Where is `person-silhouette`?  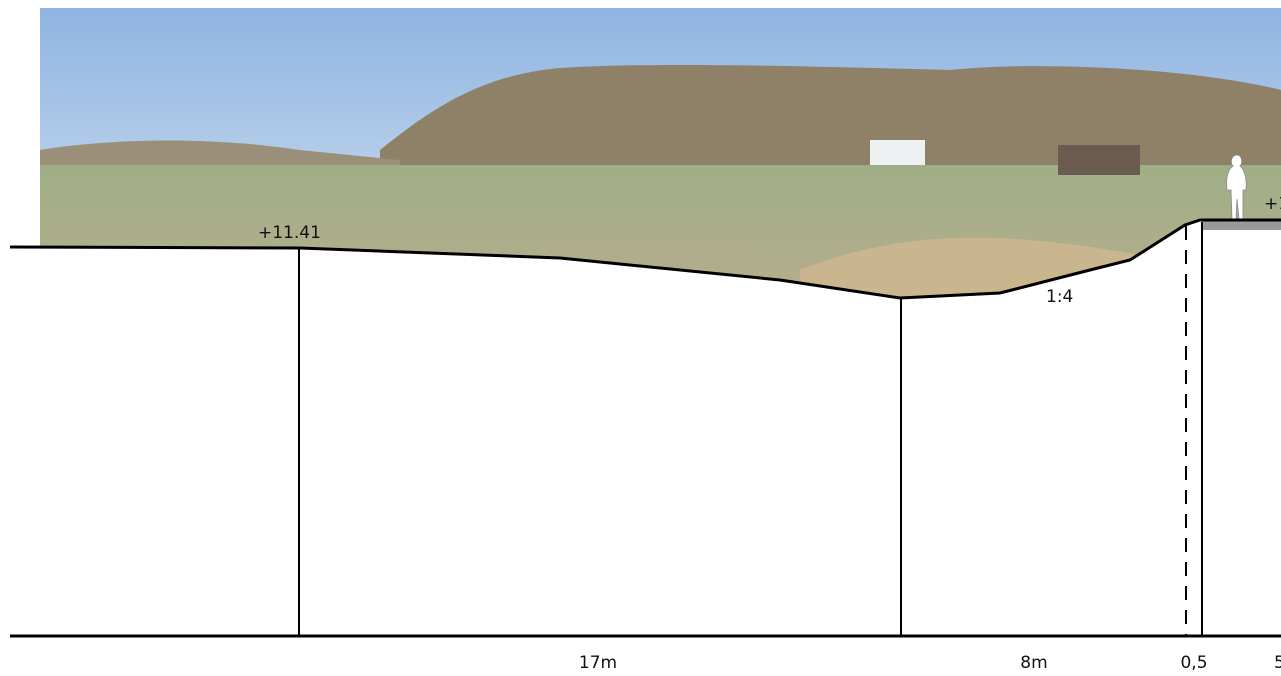 person-silhouette is located at coordinates (1236, 187).